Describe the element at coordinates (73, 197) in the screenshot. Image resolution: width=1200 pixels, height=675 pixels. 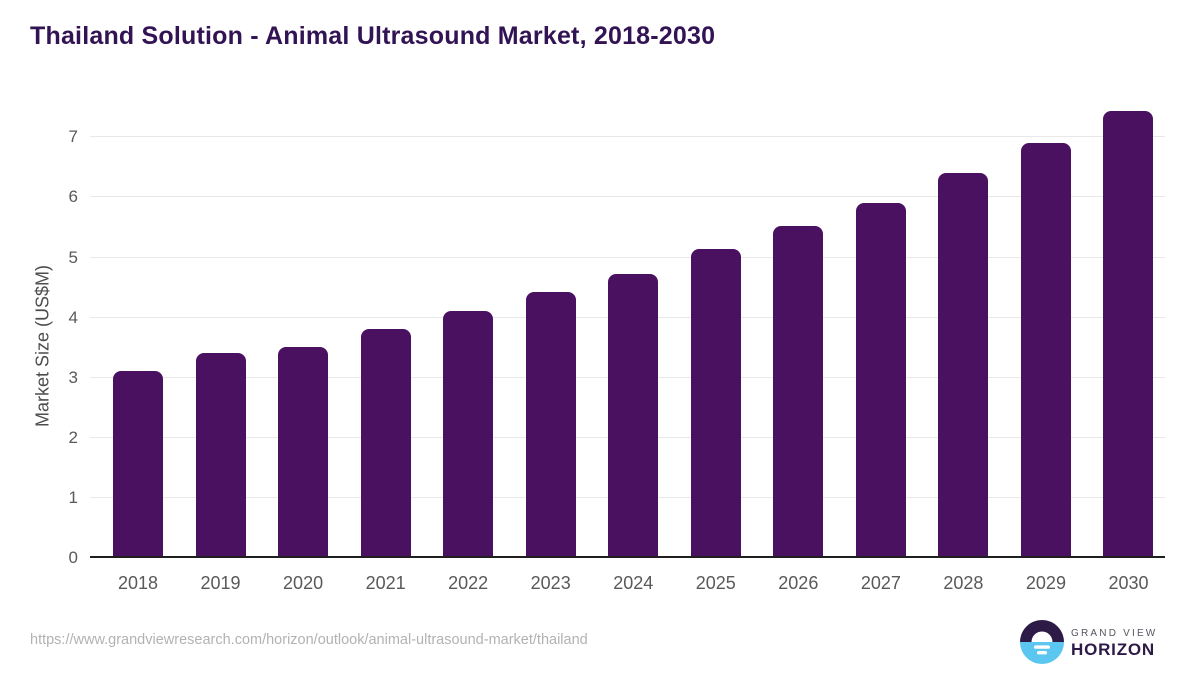
I see `y-tick-label-6: 6` at that location.